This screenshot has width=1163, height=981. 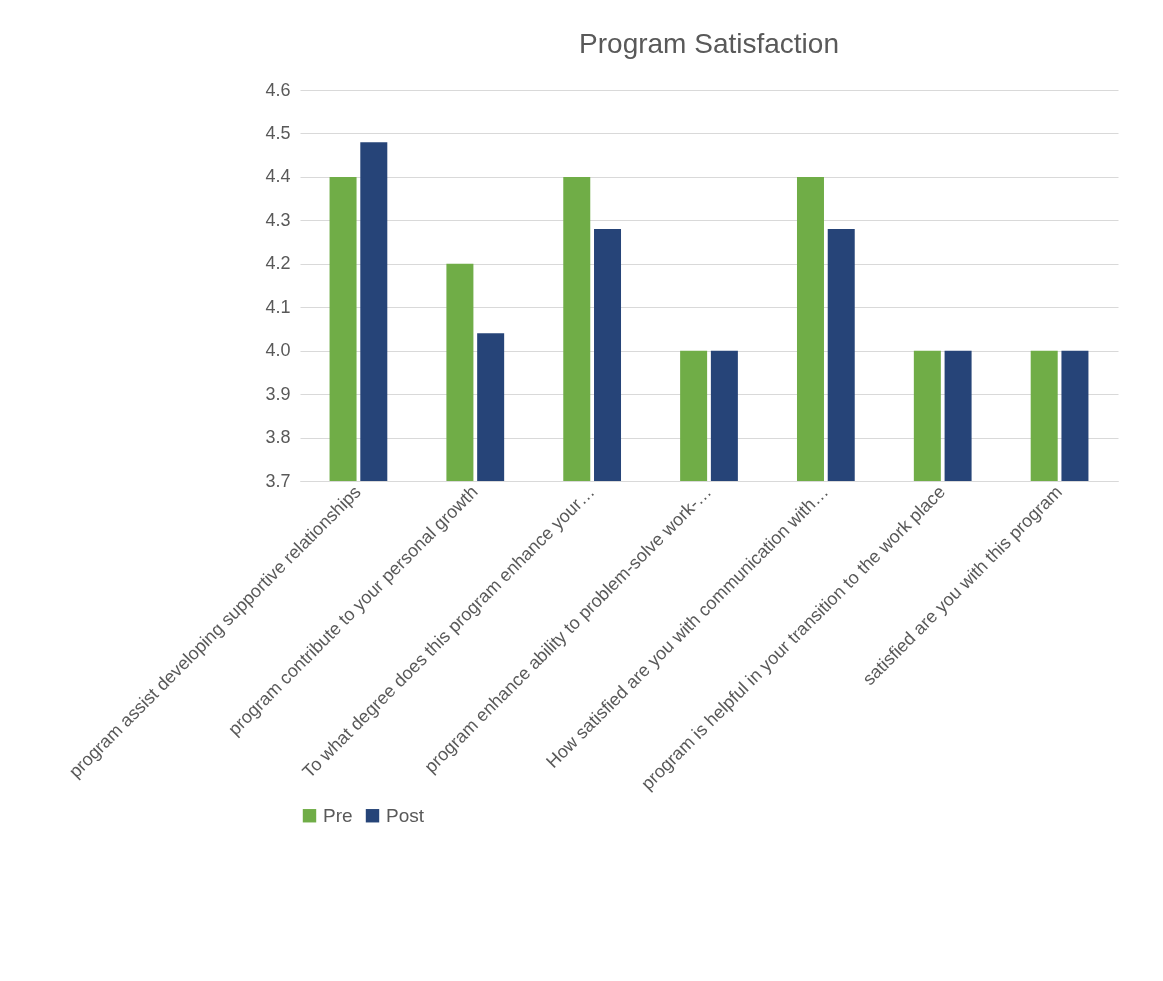 I want to click on y-tick-label: 3.8, so click(x=278, y=437).